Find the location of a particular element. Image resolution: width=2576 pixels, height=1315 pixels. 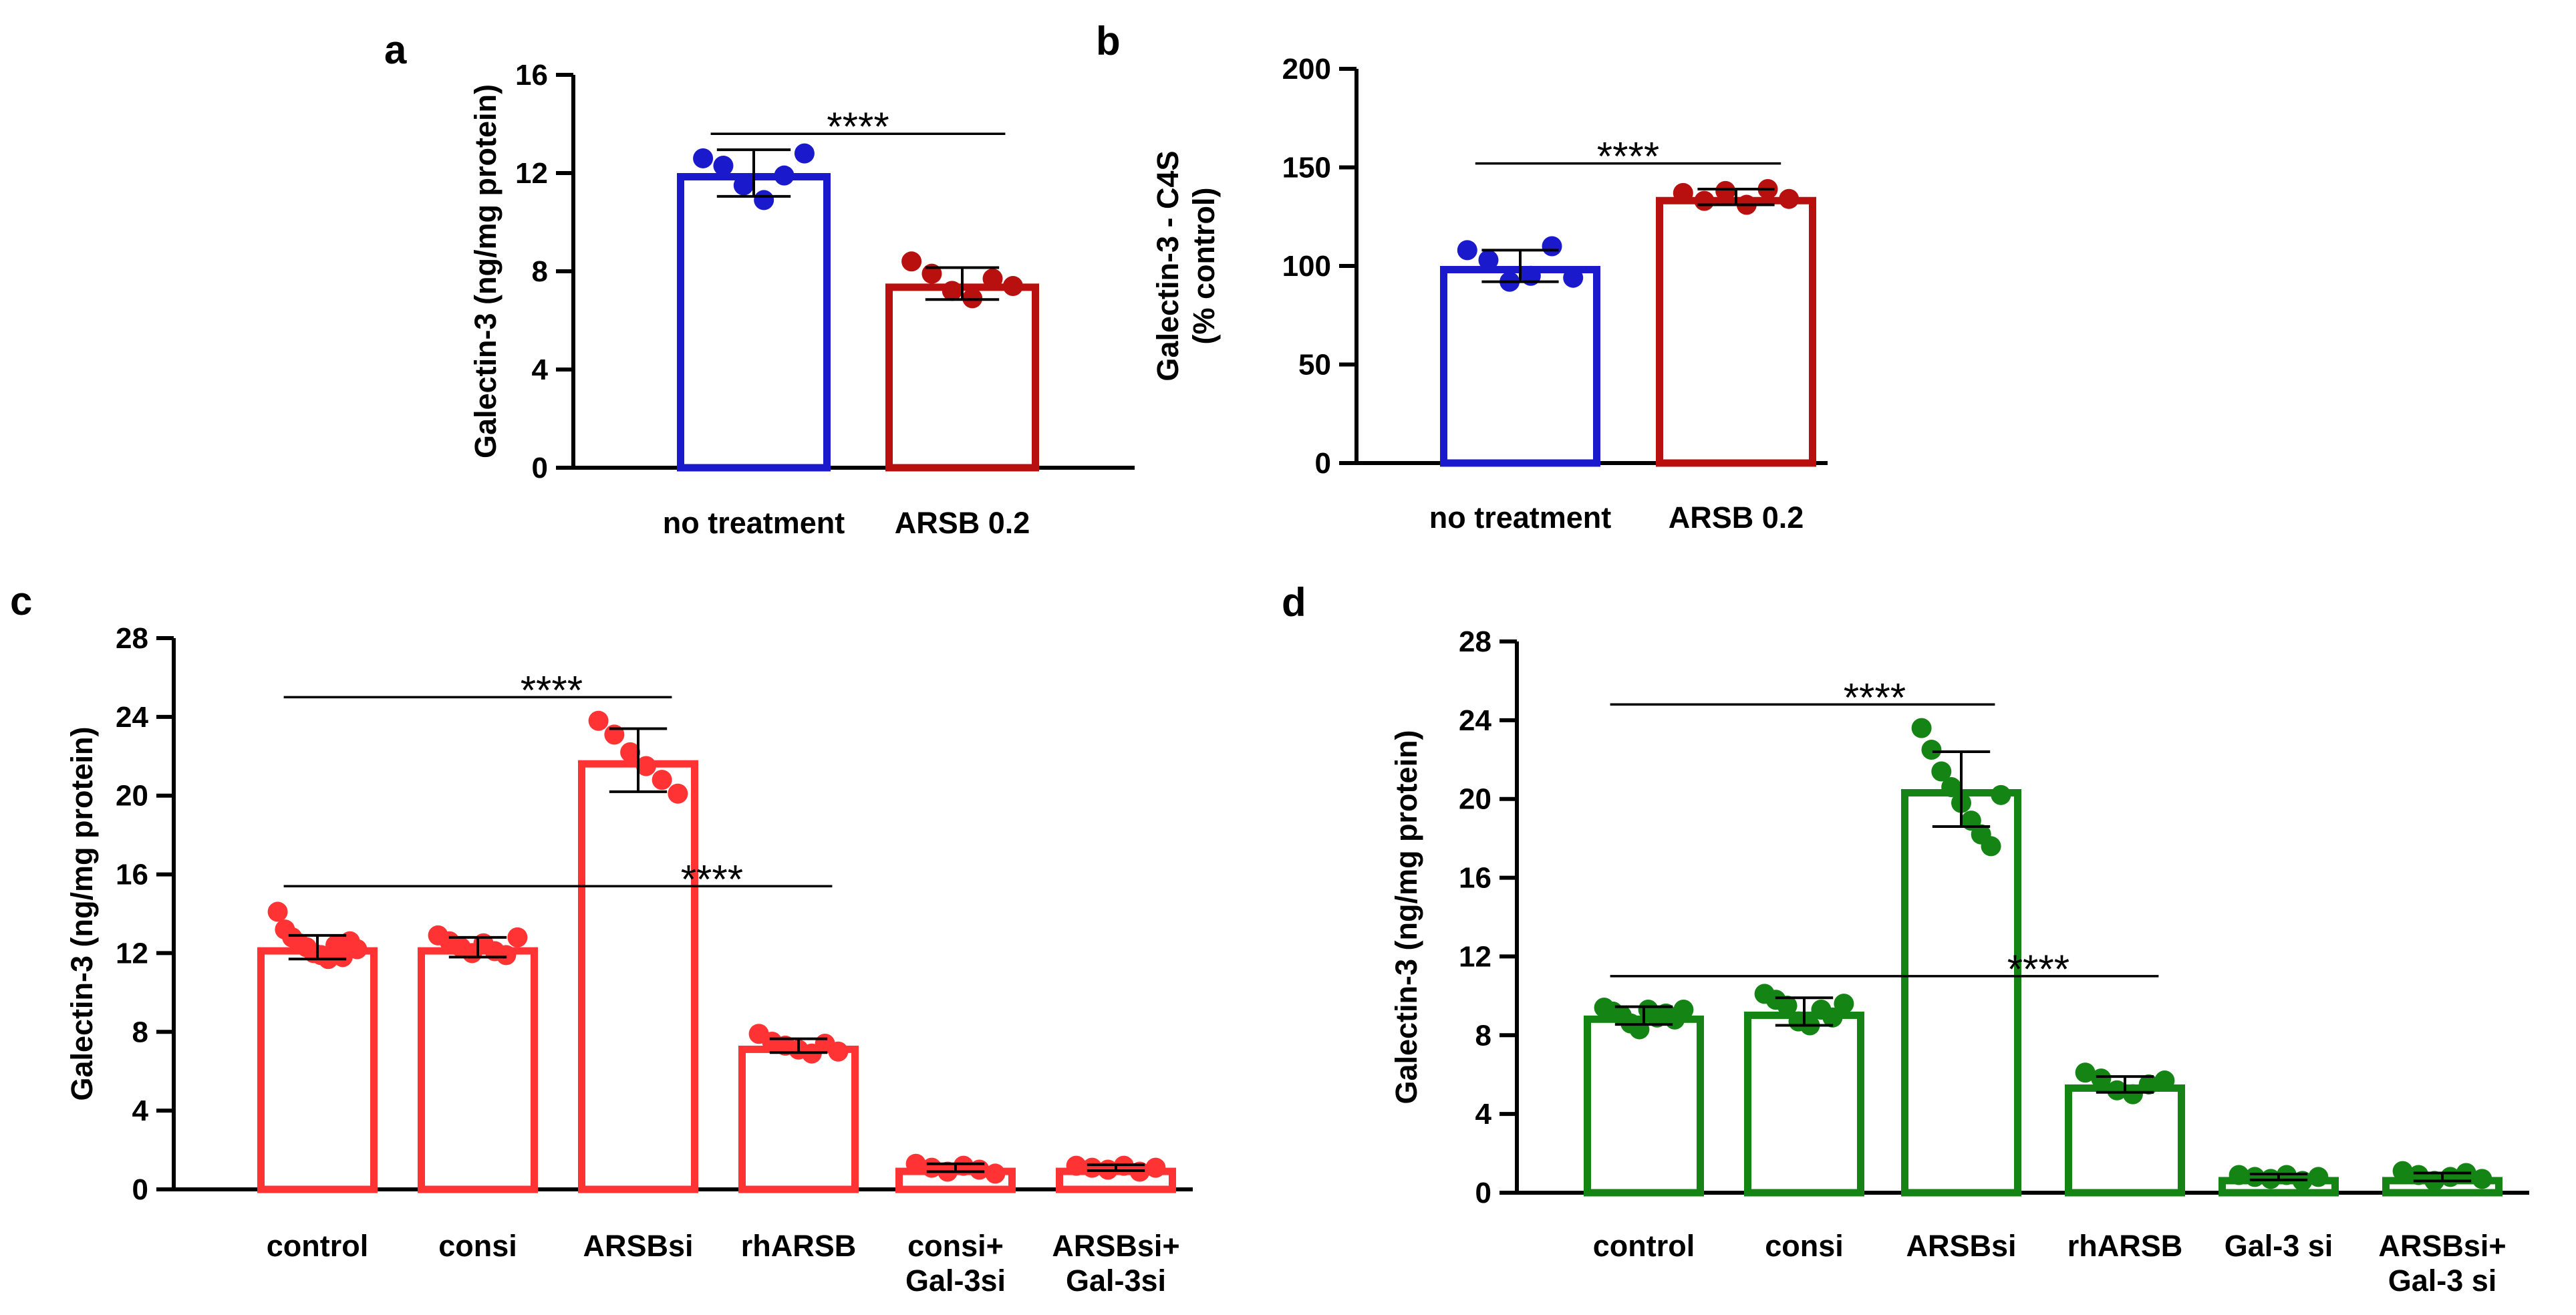

category-label: consi is located at coordinates (1804, 1246).